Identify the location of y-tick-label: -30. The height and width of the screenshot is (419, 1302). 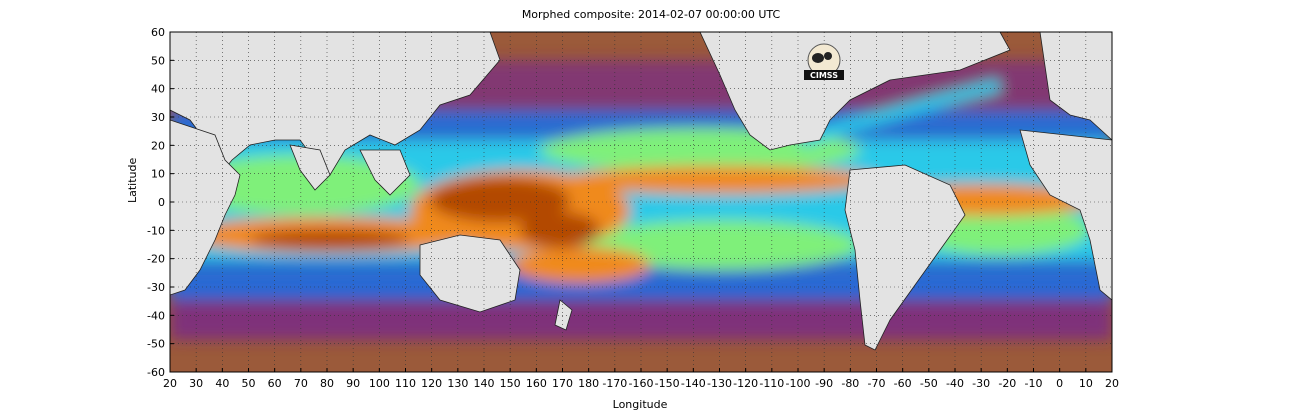
(156, 287).